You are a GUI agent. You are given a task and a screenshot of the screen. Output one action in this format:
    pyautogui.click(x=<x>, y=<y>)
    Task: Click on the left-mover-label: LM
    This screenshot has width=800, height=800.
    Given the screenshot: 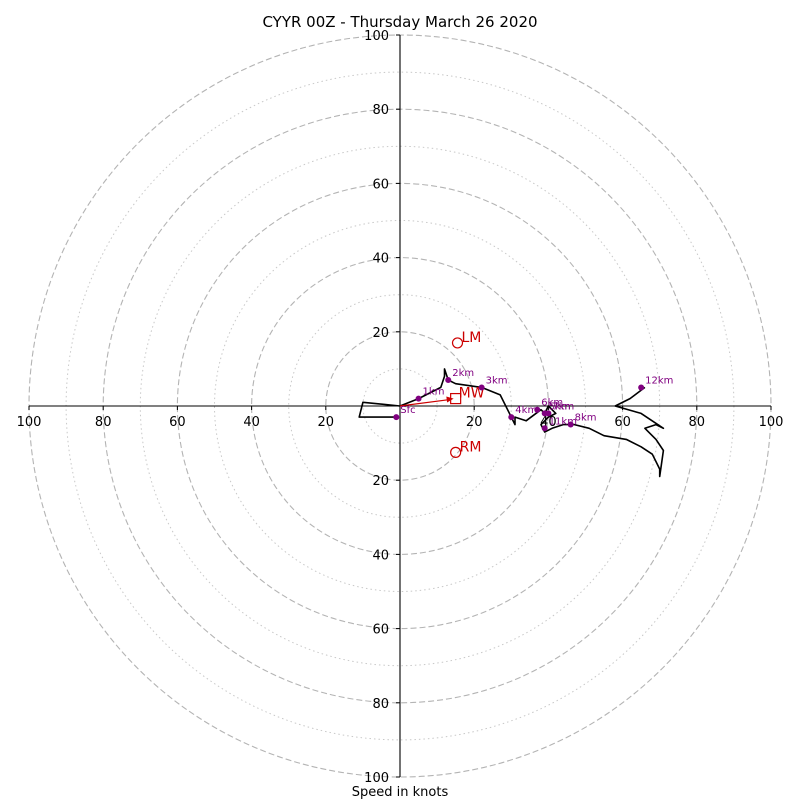 What is the action you would take?
    pyautogui.click(x=472, y=338)
    